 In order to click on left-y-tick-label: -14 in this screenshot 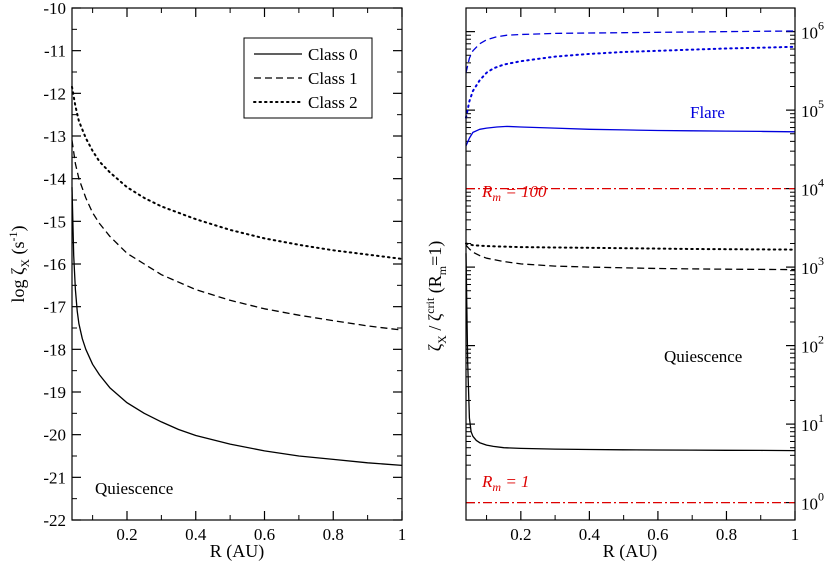, I will do `click(54, 179)`.